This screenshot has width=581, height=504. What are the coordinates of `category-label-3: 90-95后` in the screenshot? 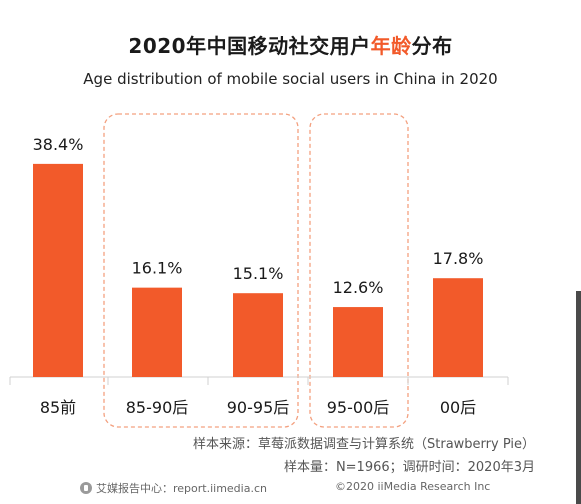 It's located at (258, 407).